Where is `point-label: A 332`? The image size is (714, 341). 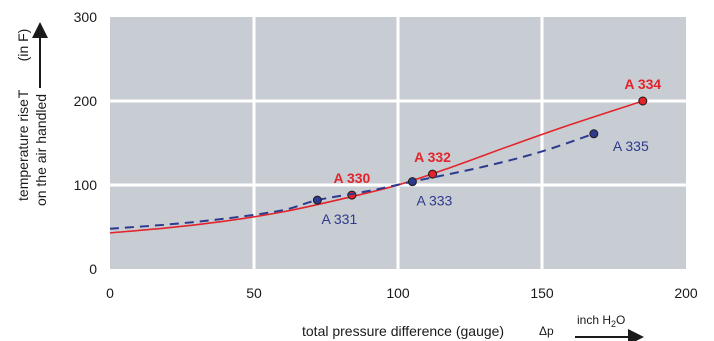
point-label: A 332 is located at coordinates (432, 157).